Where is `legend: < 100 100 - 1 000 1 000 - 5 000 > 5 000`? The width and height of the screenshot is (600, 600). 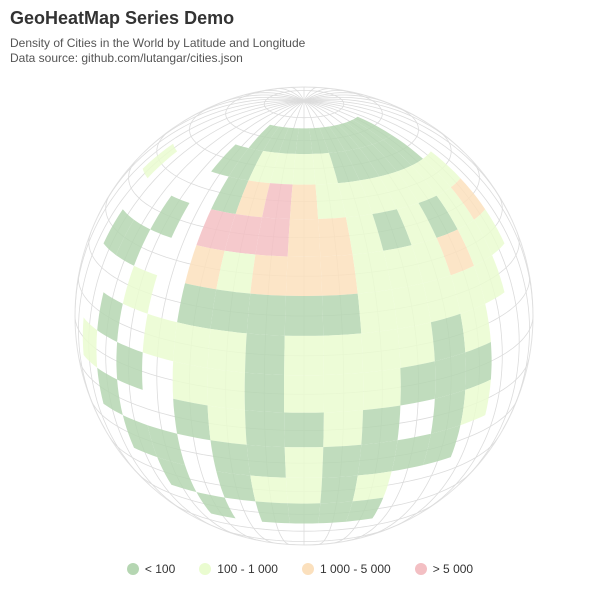 legend: < 100 100 - 1 000 1 000 - 5 000 > 5 000 is located at coordinates (300, 569).